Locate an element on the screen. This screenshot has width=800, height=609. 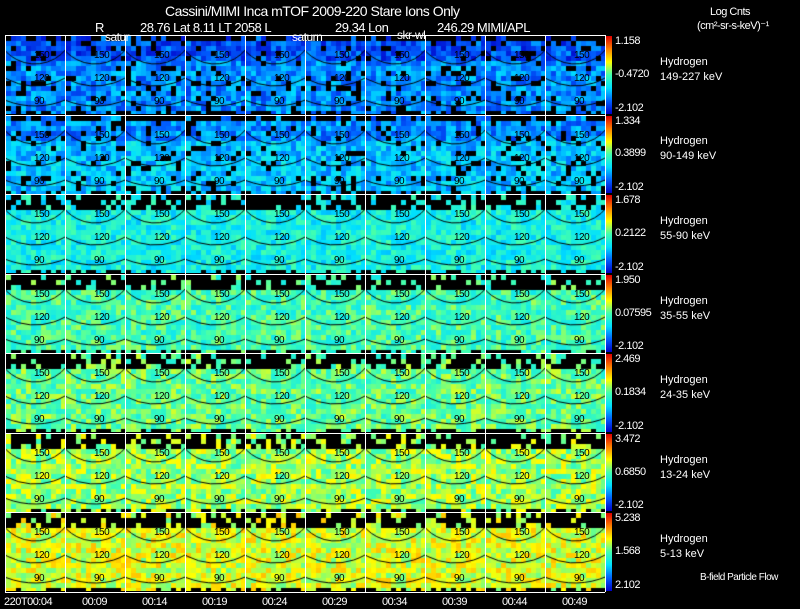
colorbar-cmin: 2.102 is located at coordinates (628, 585).